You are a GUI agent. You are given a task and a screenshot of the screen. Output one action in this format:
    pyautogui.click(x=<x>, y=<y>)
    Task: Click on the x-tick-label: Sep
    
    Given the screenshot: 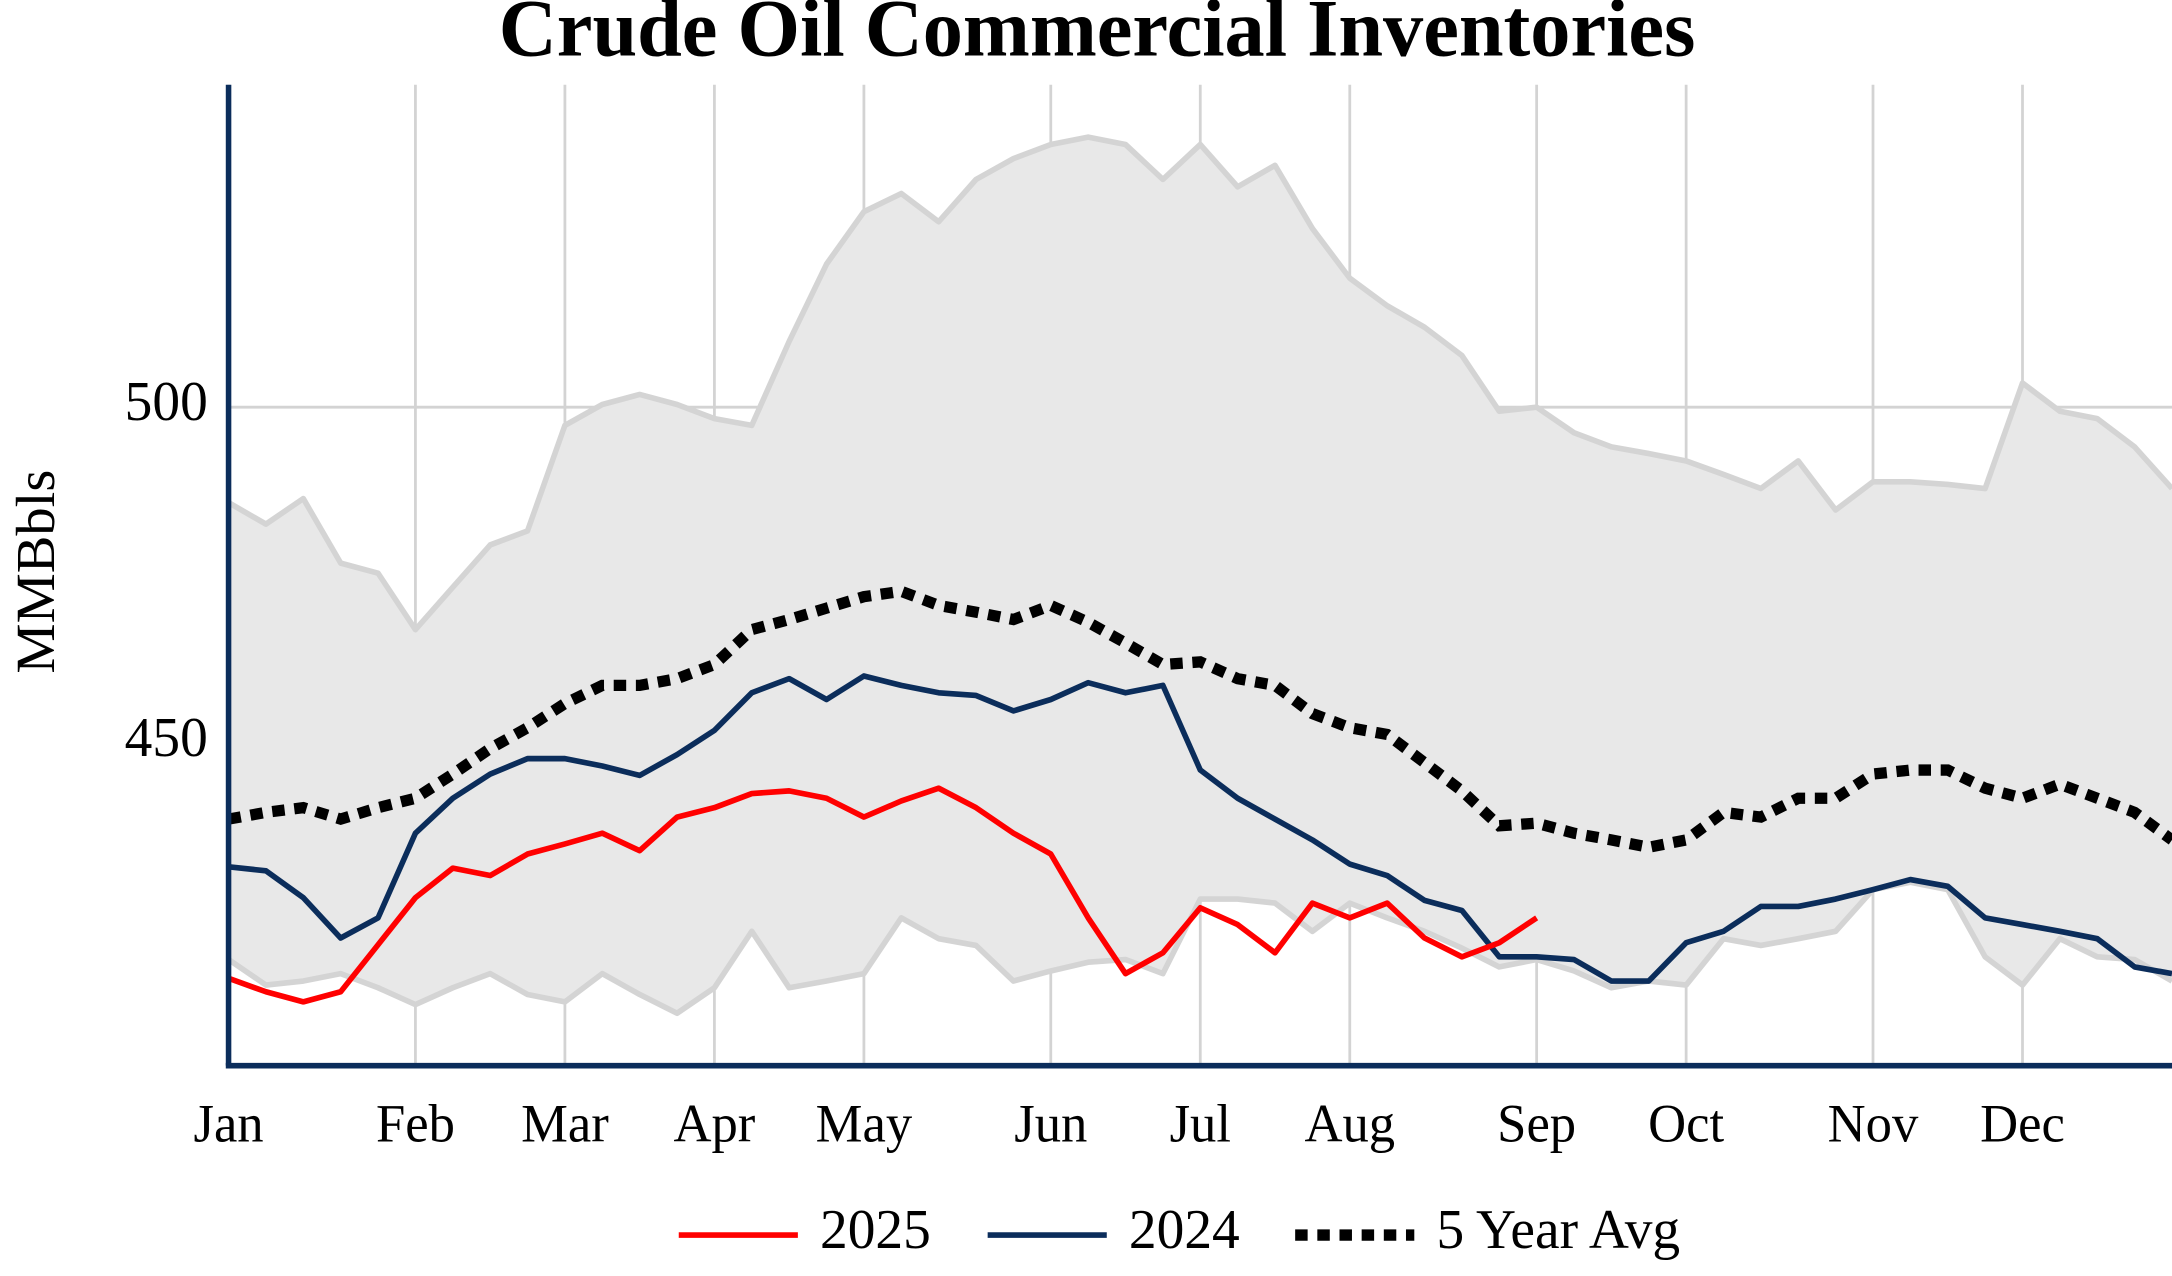 What is the action you would take?
    pyautogui.click(x=1536, y=1124)
    